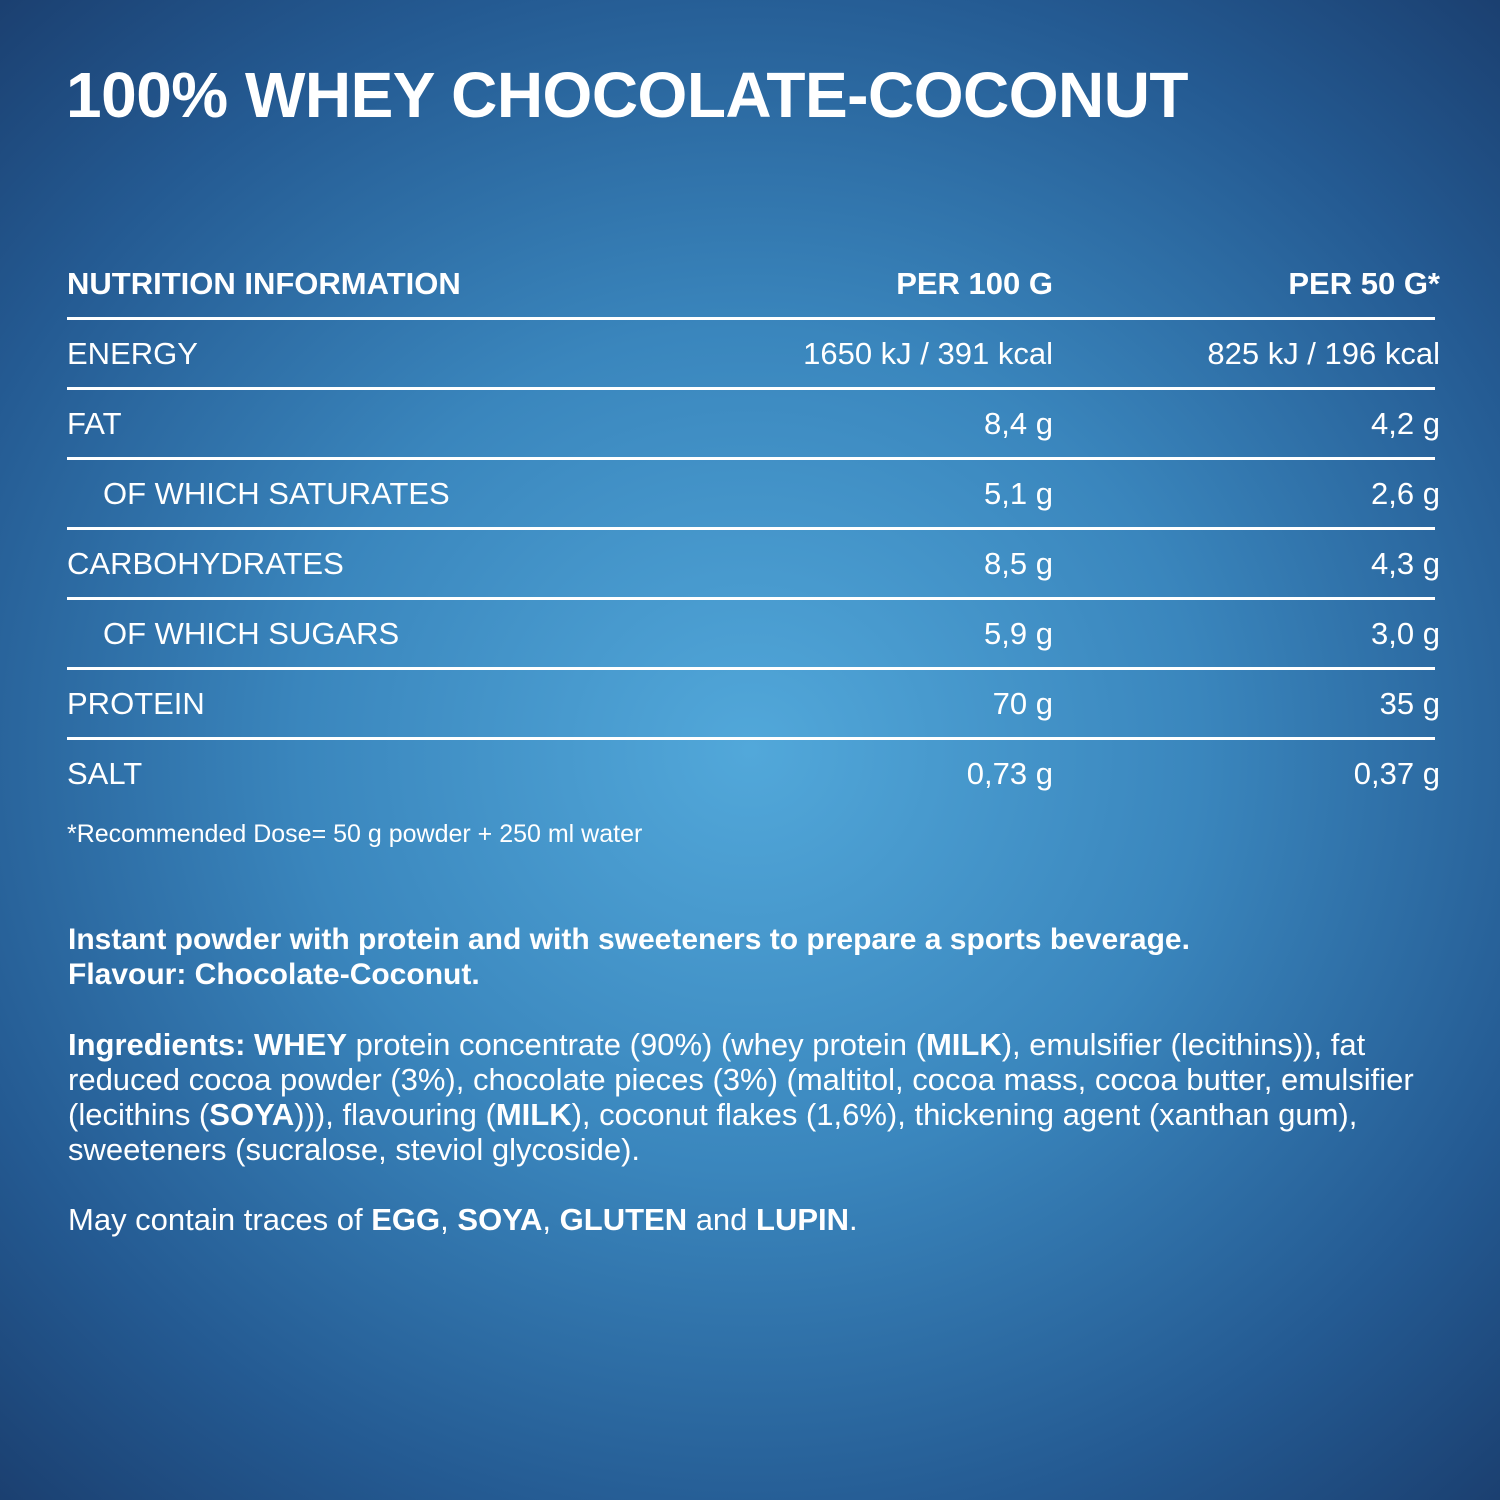 This screenshot has width=1500, height=1500. Describe the element at coordinates (208, 1044) in the screenshot. I see `text-segment: Ingredients: WHEY` at that location.